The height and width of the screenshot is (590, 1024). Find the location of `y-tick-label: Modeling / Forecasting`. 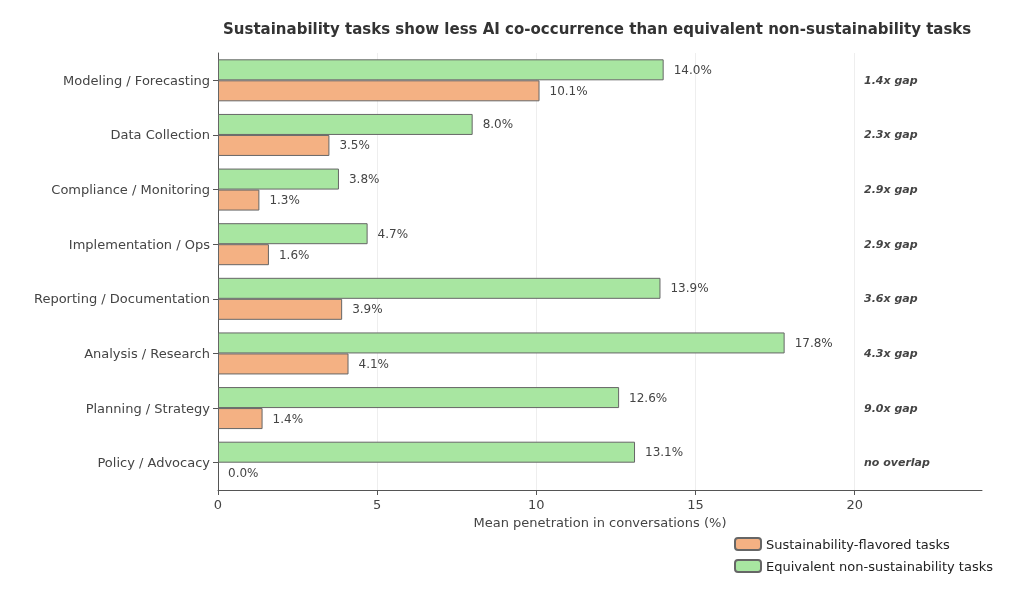

y-tick-label: Modeling / Forecasting is located at coordinates (136, 80).